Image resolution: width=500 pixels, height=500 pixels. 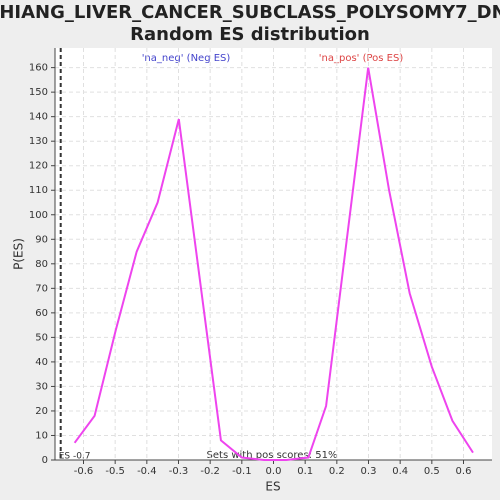 What do you see at coordinates (115, 471) in the screenshot?
I see `x-tick-label: -0.5` at bounding box center [115, 471].